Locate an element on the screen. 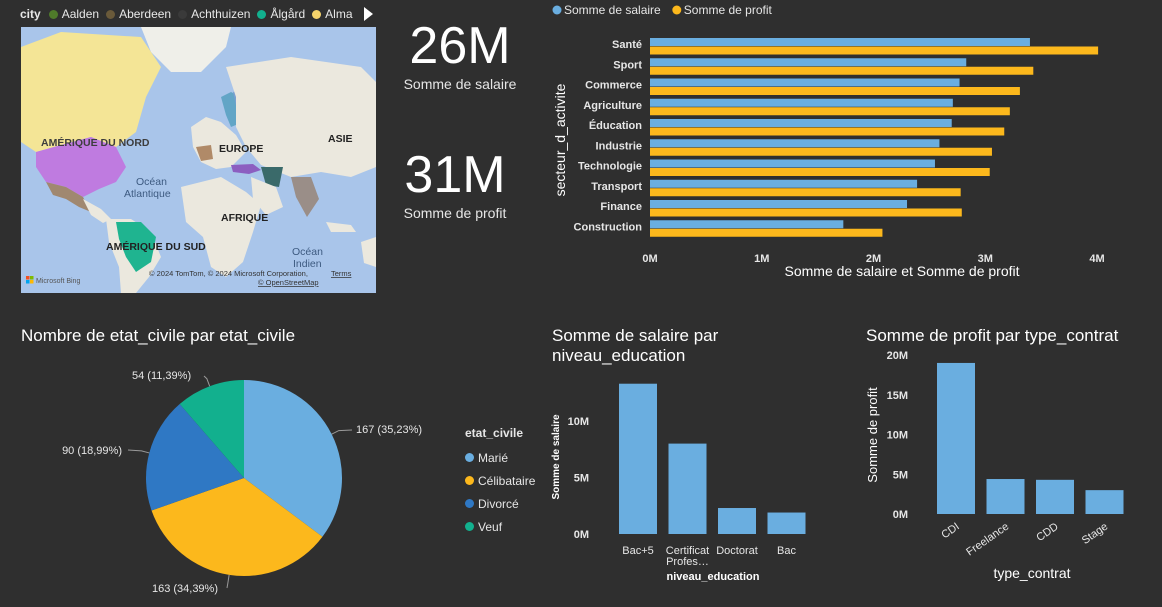 This screenshot has width=1162, height=607. edu-y-tick: 10M is located at coordinates (578, 422).